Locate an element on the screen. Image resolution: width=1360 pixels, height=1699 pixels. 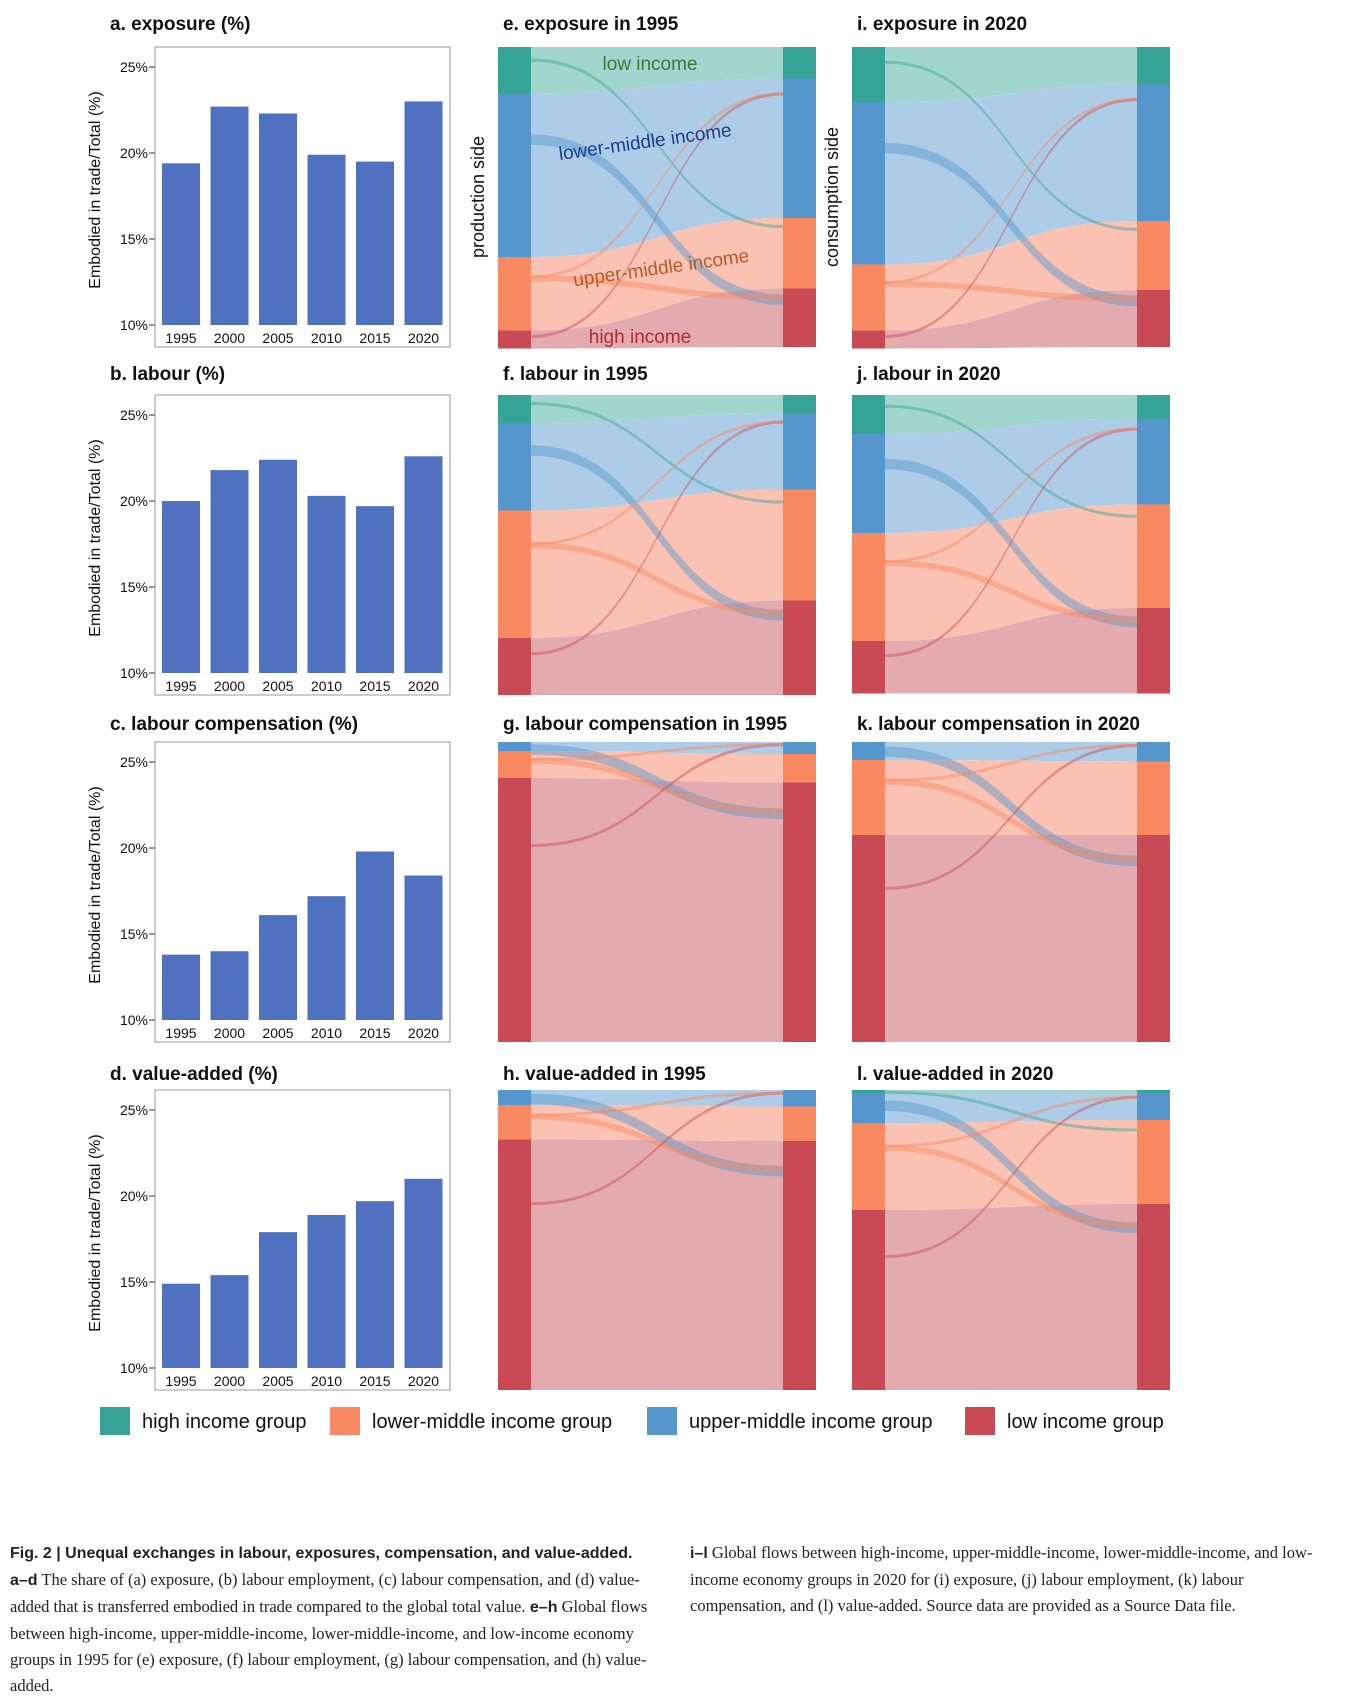
sankey-2: f. labour in 1995 is located at coordinates (657, 529).